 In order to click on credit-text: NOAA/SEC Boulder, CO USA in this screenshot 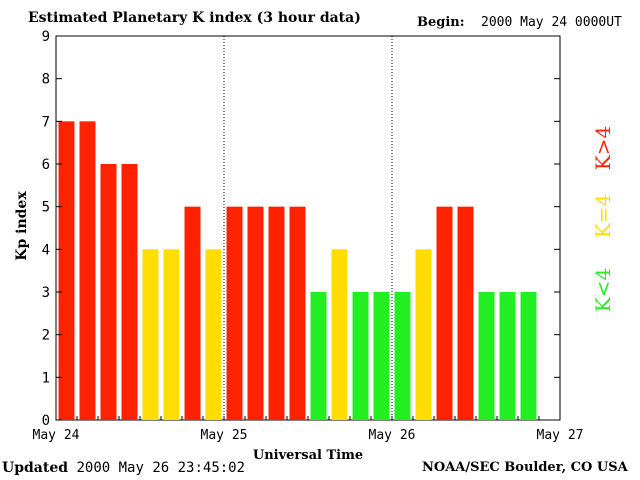, I will do `click(525, 467)`.